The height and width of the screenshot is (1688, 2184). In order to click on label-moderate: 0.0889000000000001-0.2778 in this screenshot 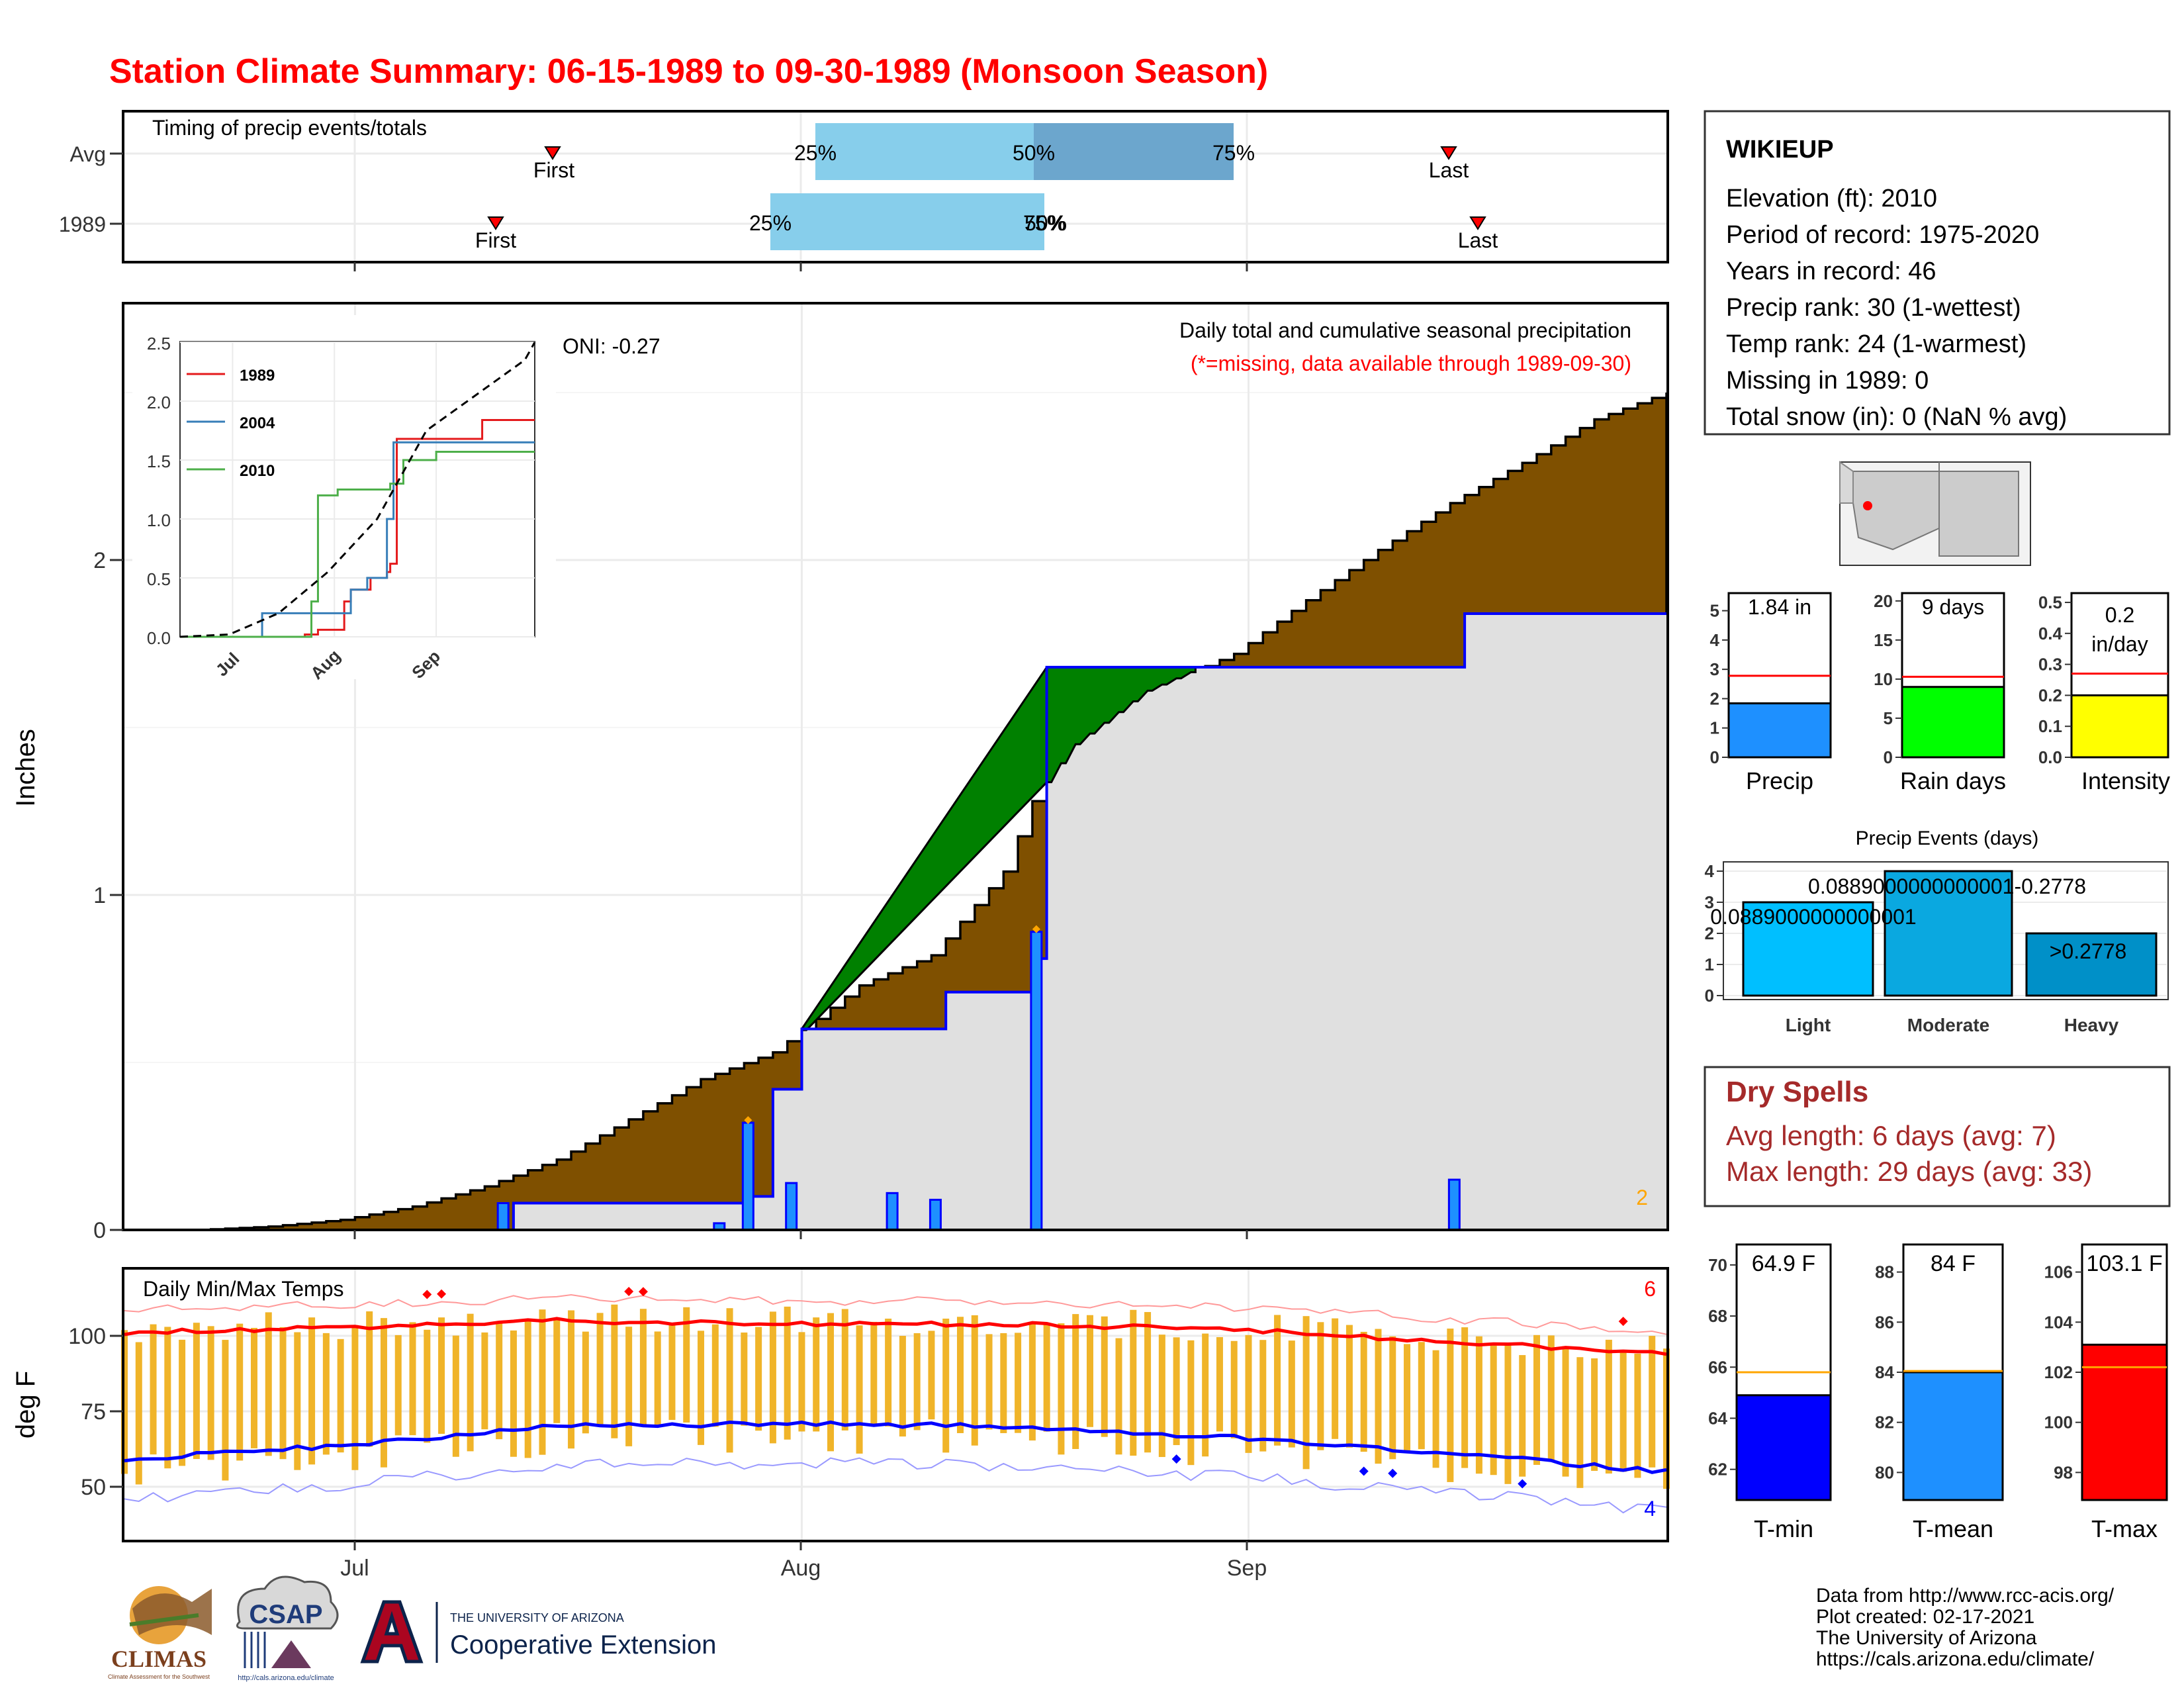, I will do `click(1947, 886)`.